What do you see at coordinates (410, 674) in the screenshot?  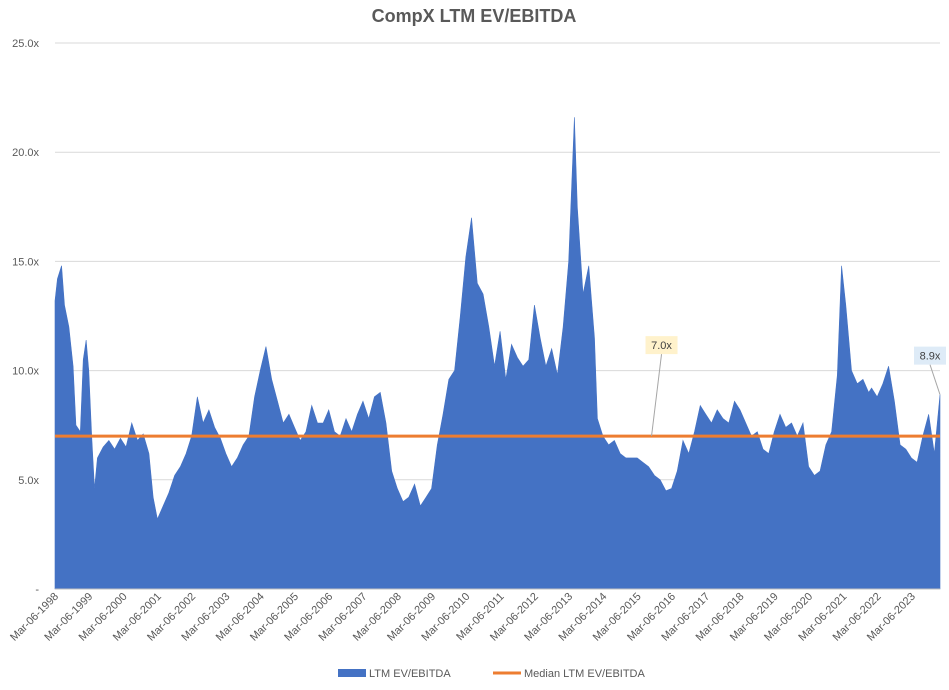 I see `legend-label: LTM EV/EBITDA` at bounding box center [410, 674].